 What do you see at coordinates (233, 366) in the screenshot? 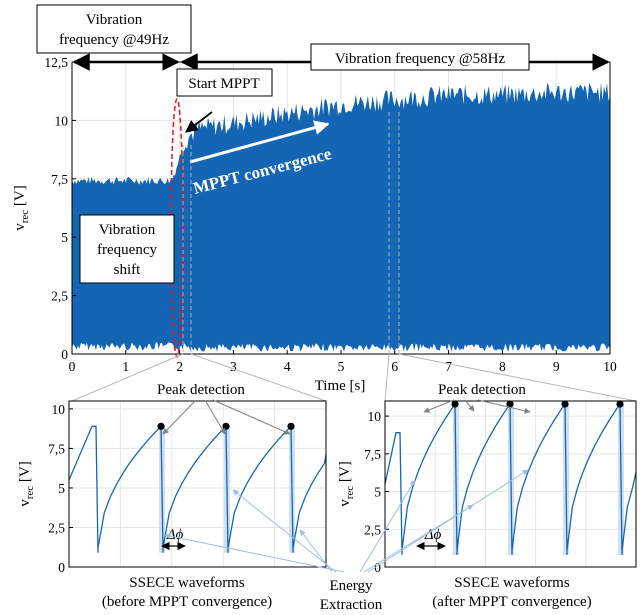
I see `main-xtick-label: 3` at bounding box center [233, 366].